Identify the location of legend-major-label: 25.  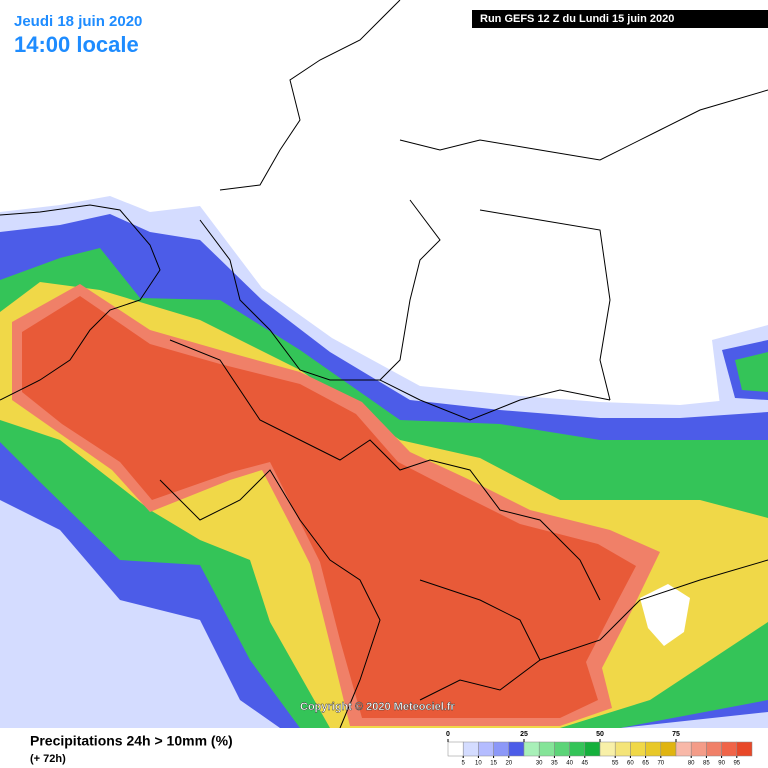
(524, 734).